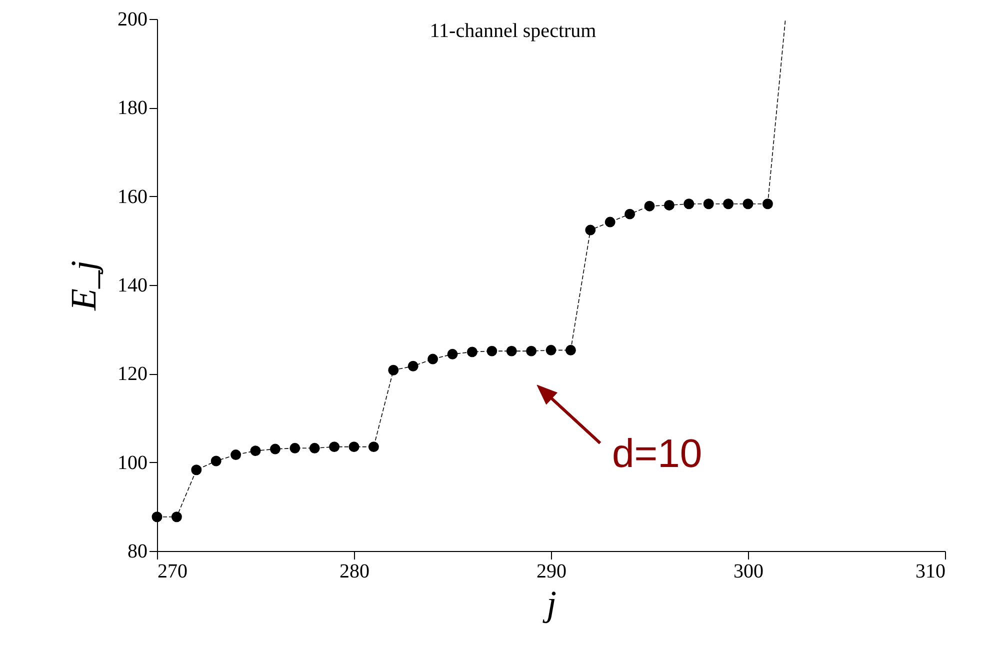 This screenshot has width=985, height=664. Describe the element at coordinates (133, 19) in the screenshot. I see `y-tick-label: 200` at that location.